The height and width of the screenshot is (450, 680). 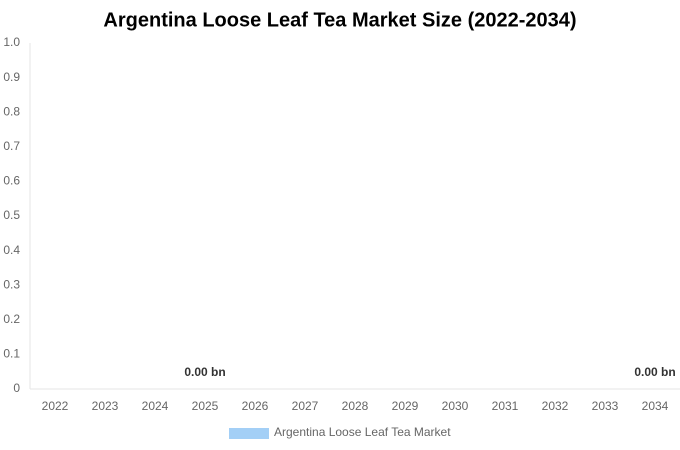 I want to click on x-tick-label: 2026, so click(x=255, y=406).